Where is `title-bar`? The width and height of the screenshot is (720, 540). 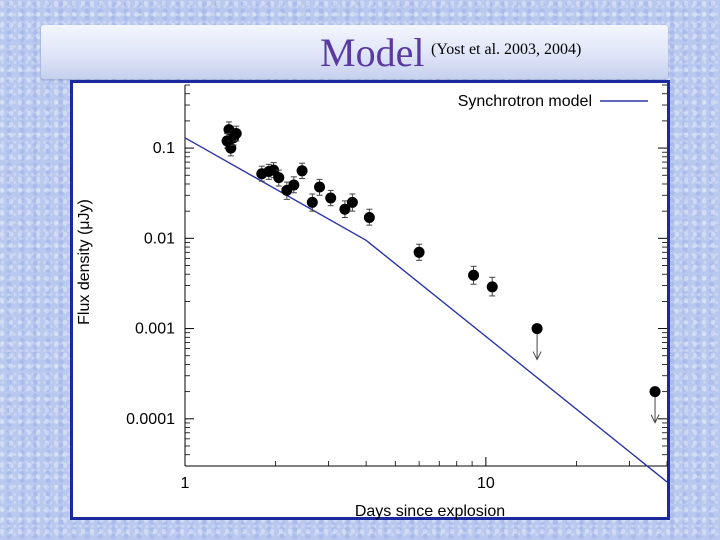 title-bar is located at coordinates (354, 52).